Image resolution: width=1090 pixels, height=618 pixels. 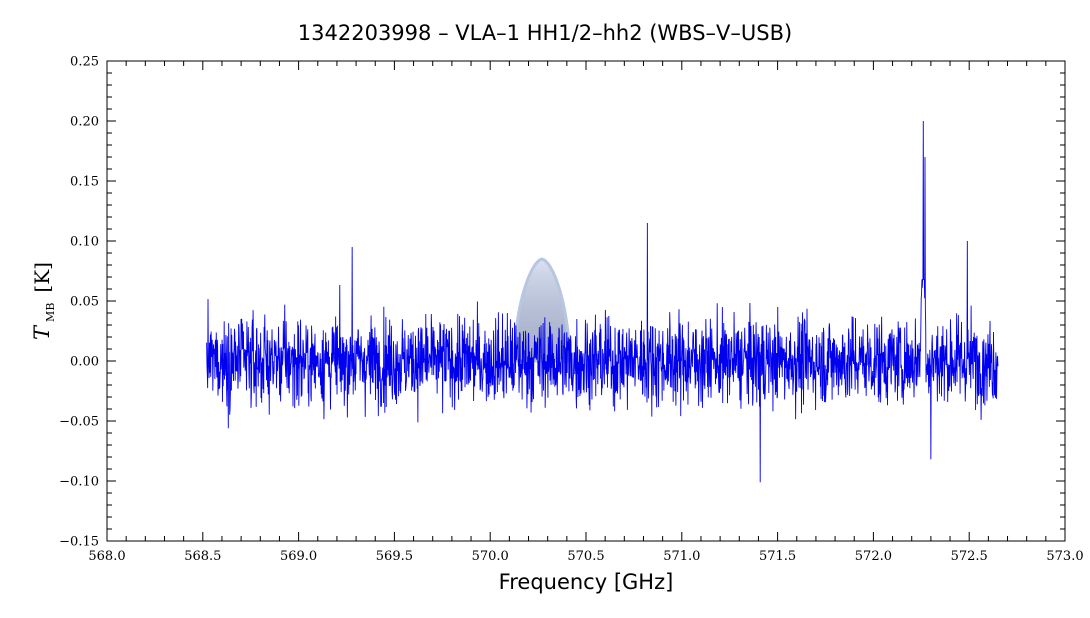 I want to click on x-tick-label: 572.0, so click(x=873, y=556).